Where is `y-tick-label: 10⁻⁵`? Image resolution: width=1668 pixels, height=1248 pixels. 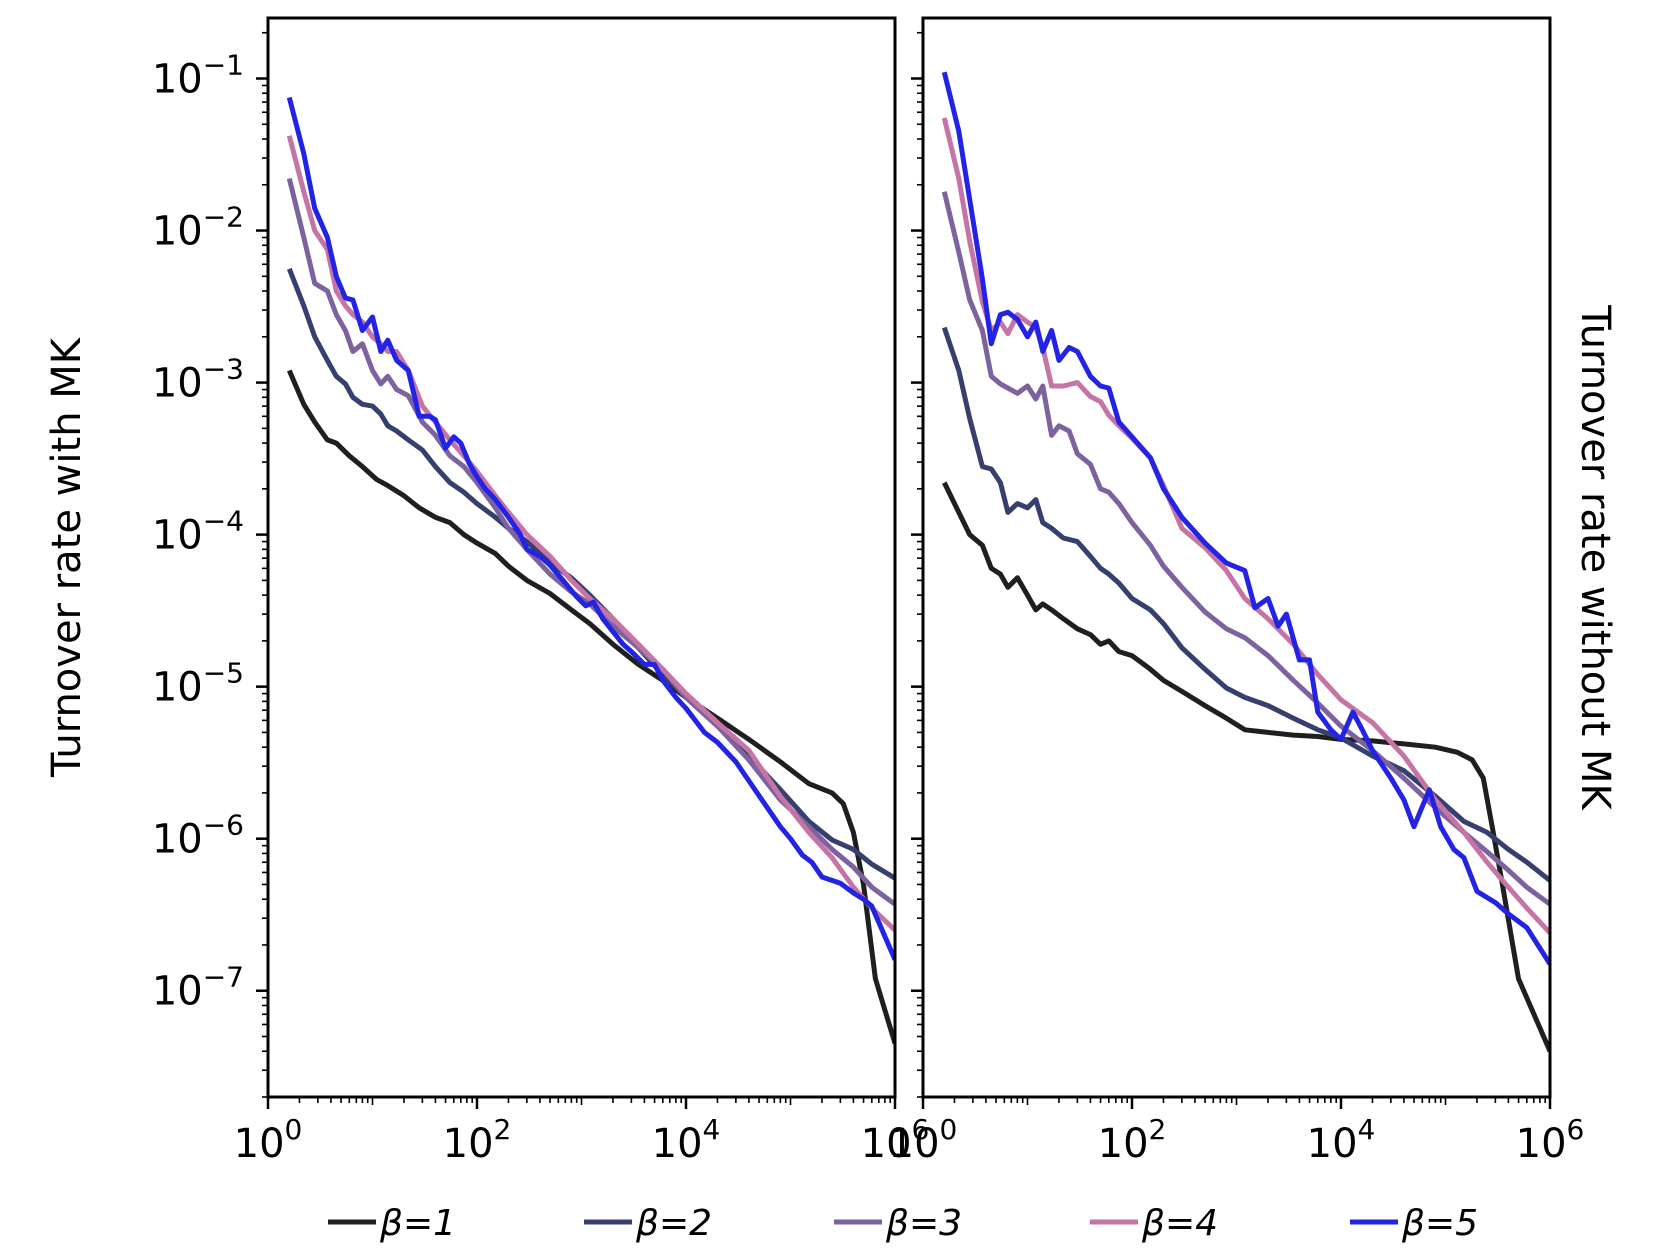 y-tick-label: 10⁻⁵ is located at coordinates (198, 684).